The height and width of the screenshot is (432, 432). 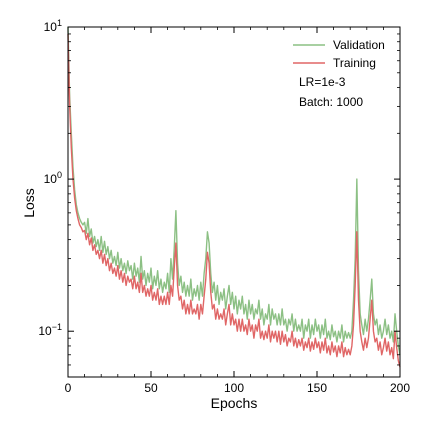 What do you see at coordinates (50, 330) in the screenshot?
I see `y-tick-label: 10⁻¹` at bounding box center [50, 330].